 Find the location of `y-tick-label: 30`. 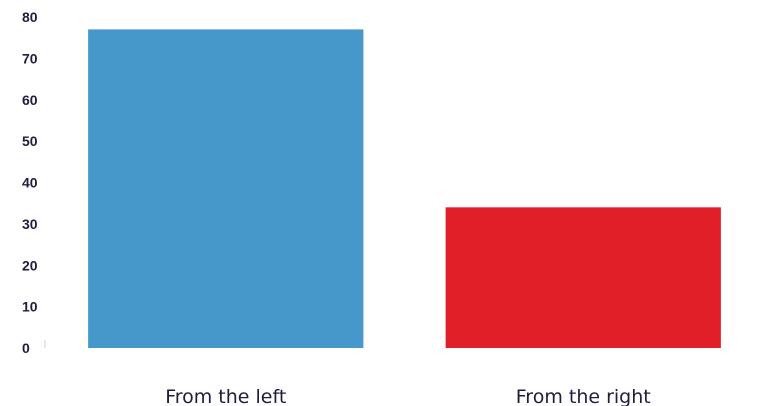

y-tick-label: 30 is located at coordinates (30, 224).